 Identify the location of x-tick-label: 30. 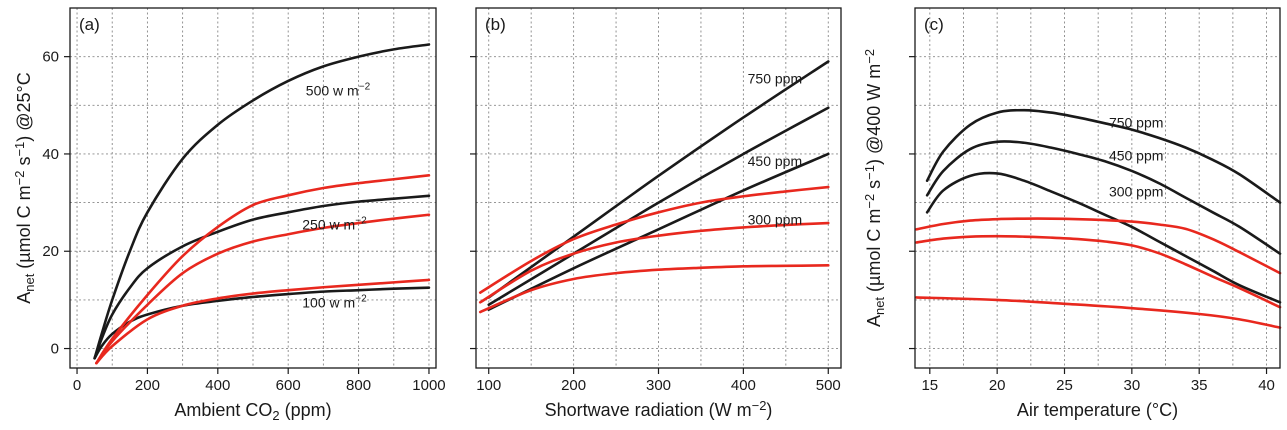
(1132, 385).